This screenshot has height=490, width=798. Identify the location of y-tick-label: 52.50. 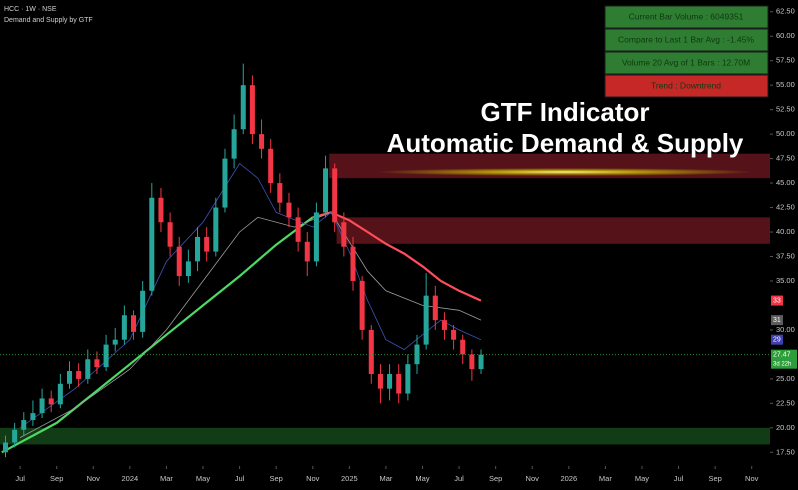
(785, 109).